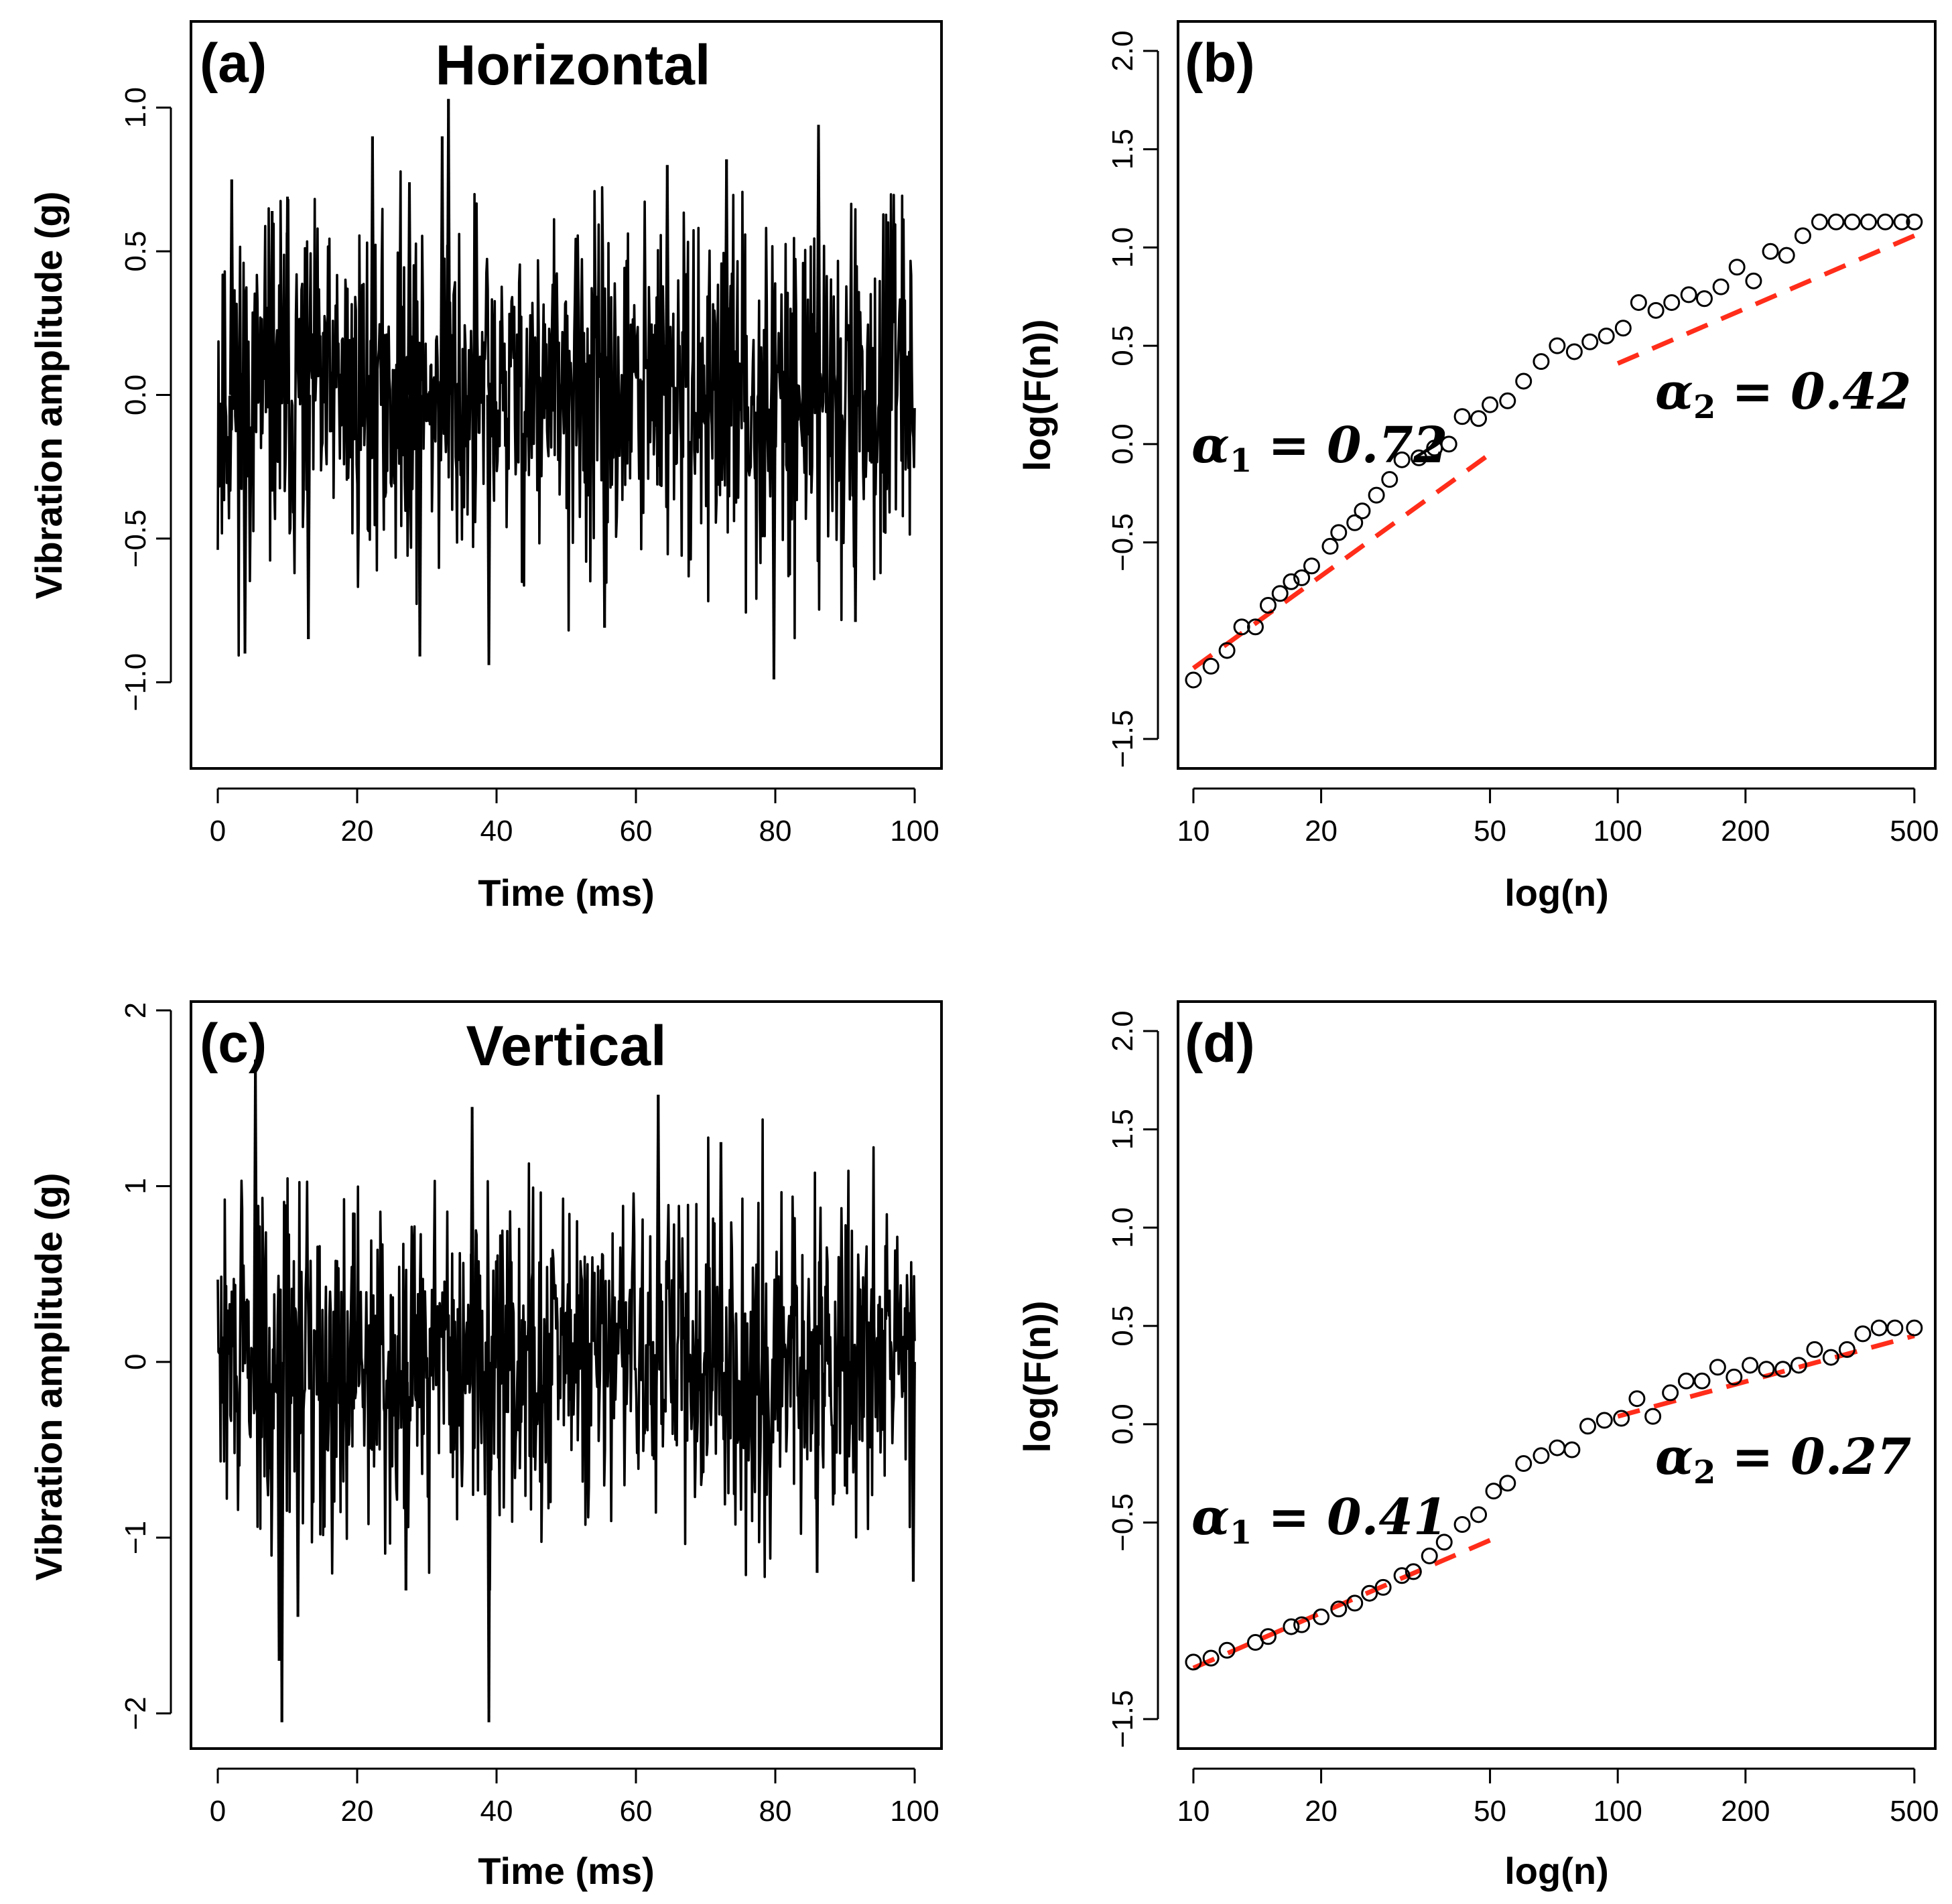 This screenshot has height=1904, width=1952. Describe the element at coordinates (1319, 1520) in the screenshot. I see `alpha1-annotation: α1 = 0.41` at that location.